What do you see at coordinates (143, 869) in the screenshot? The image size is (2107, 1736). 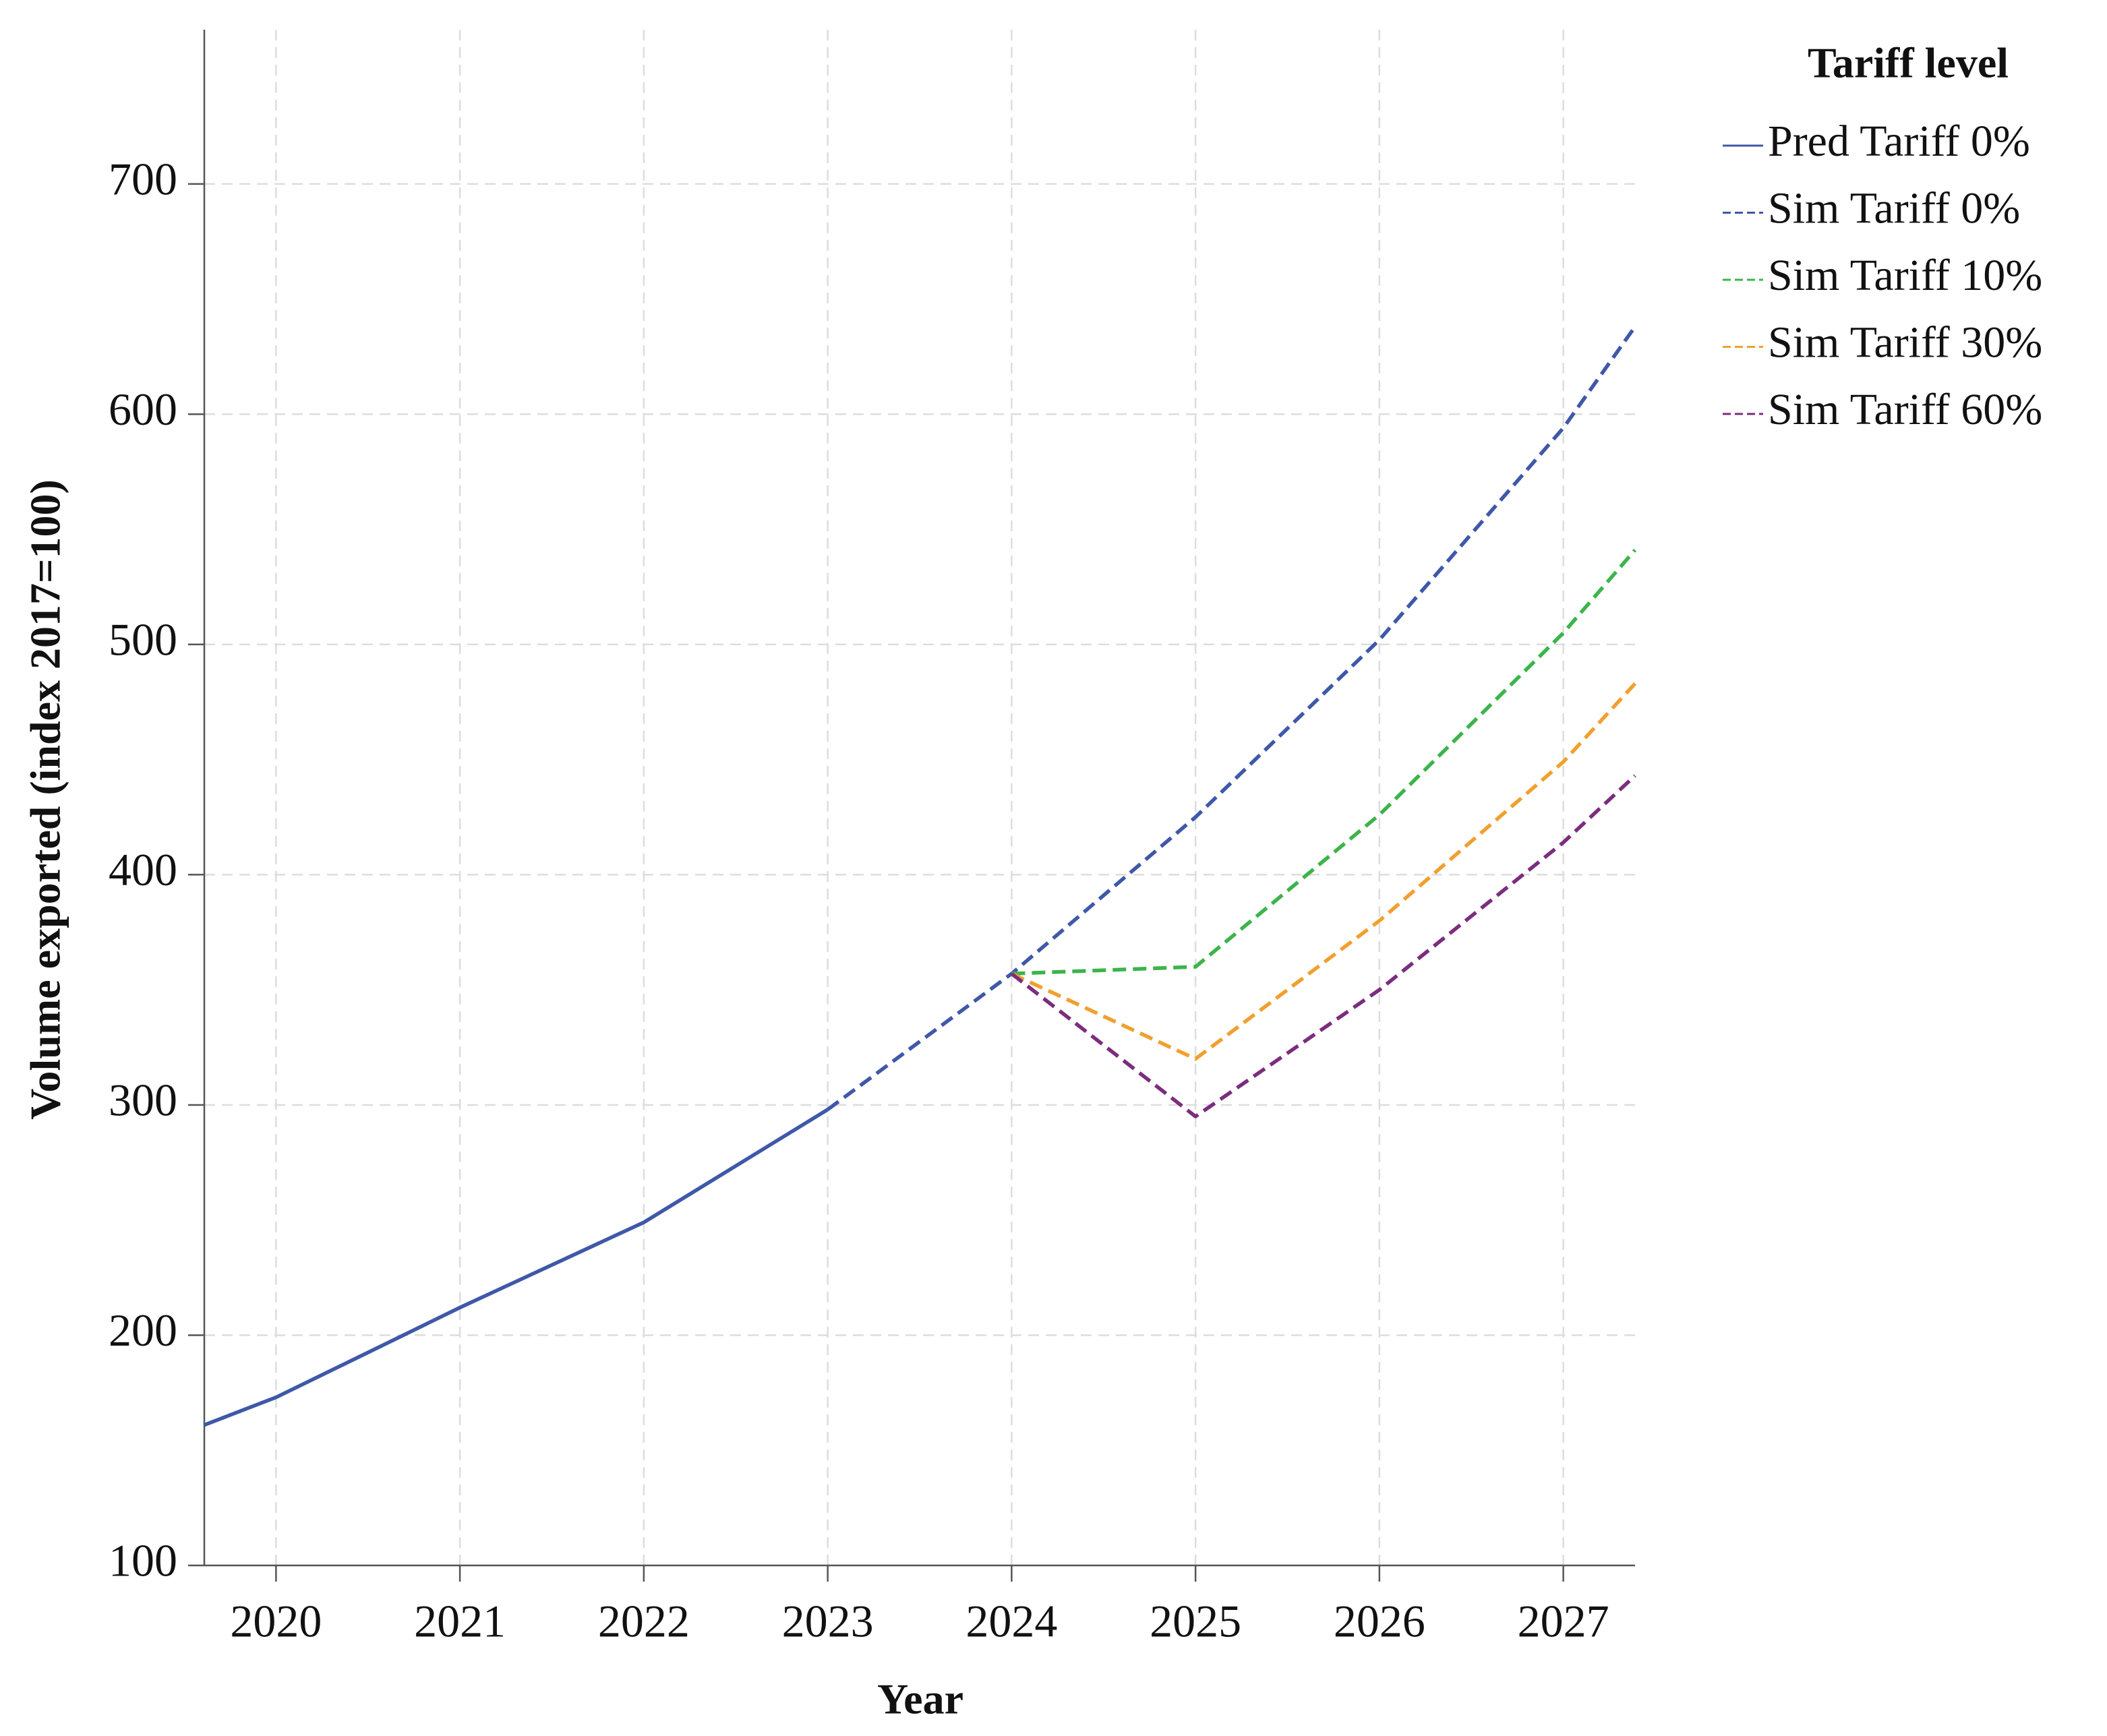 I see `y-tick-label: 400` at bounding box center [143, 869].